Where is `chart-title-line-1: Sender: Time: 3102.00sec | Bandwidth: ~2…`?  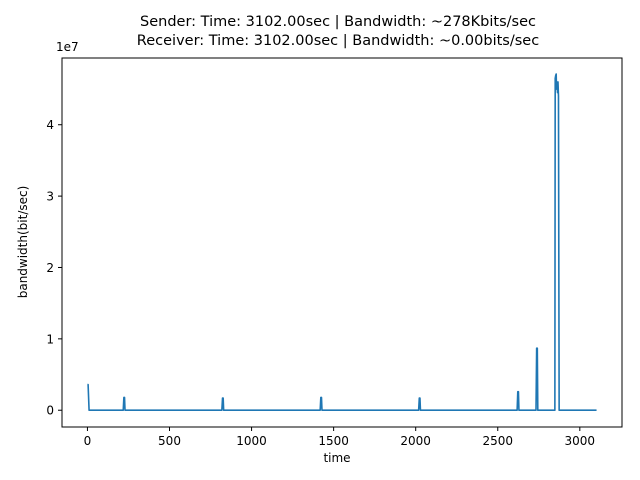
chart-title-line-1: Sender: Time: 3102.00sec | Bandwidth: ~2… is located at coordinates (338, 22).